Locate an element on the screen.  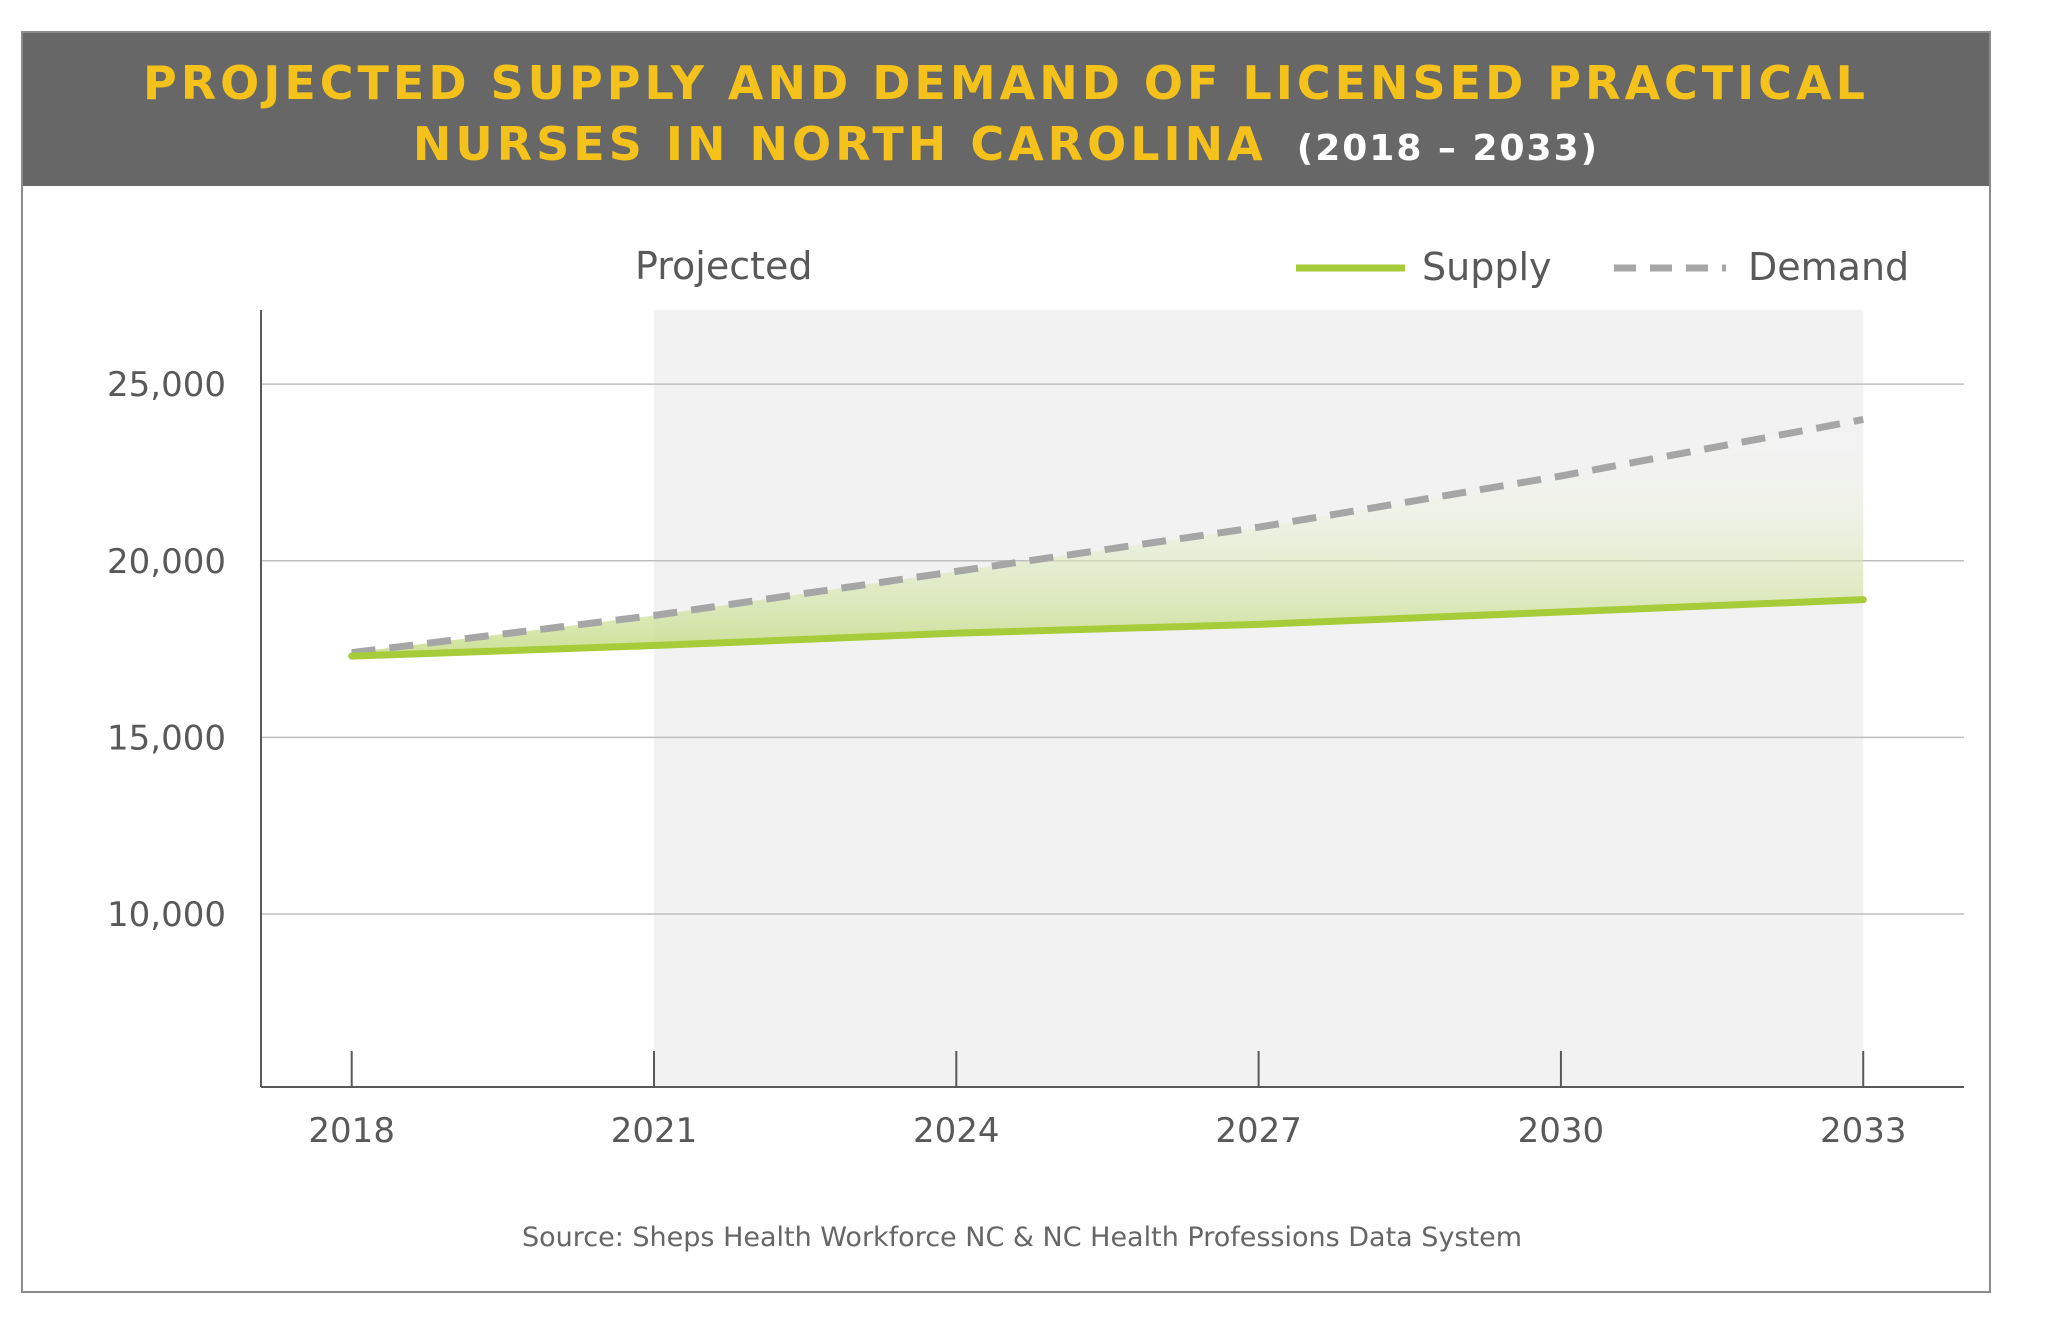
y-tick-label-10000: 10,000 is located at coordinates (166, 915).